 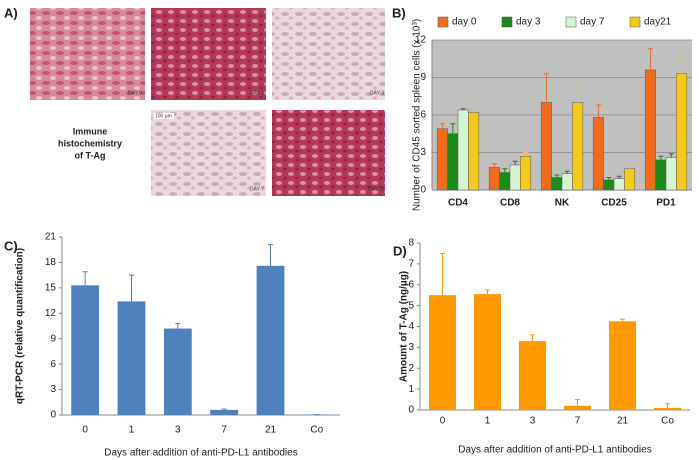 I want to click on x-tick-label: CD8, so click(x=510, y=203).